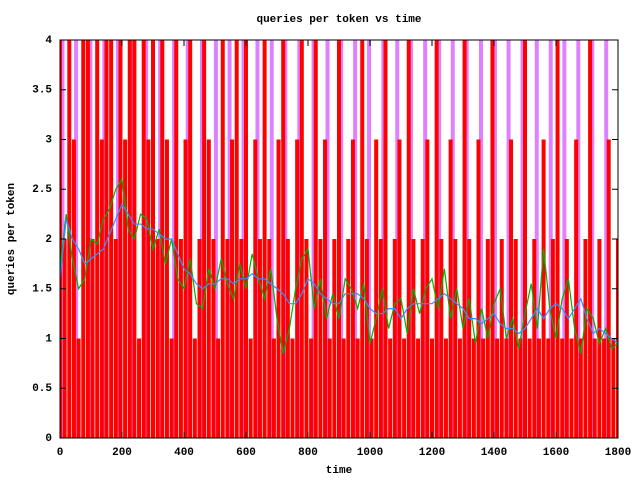  I want to click on x-tick-label: 1600, so click(556, 453).